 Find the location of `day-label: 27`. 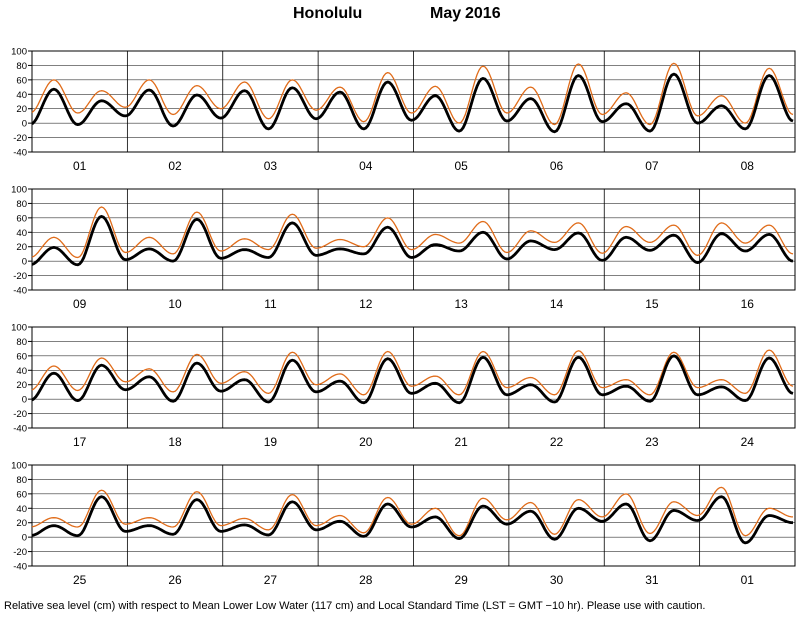

day-label: 27 is located at coordinates (271, 580).